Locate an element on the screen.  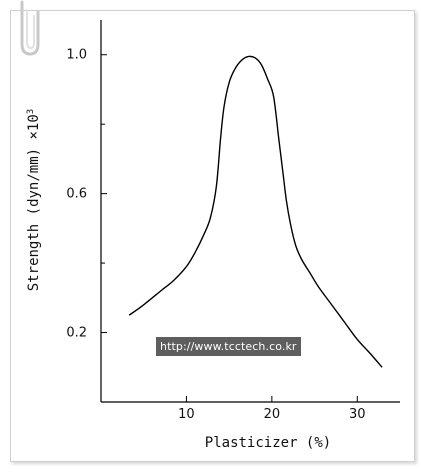
y-axis-label-exponent: 3 is located at coordinates (31, 111).